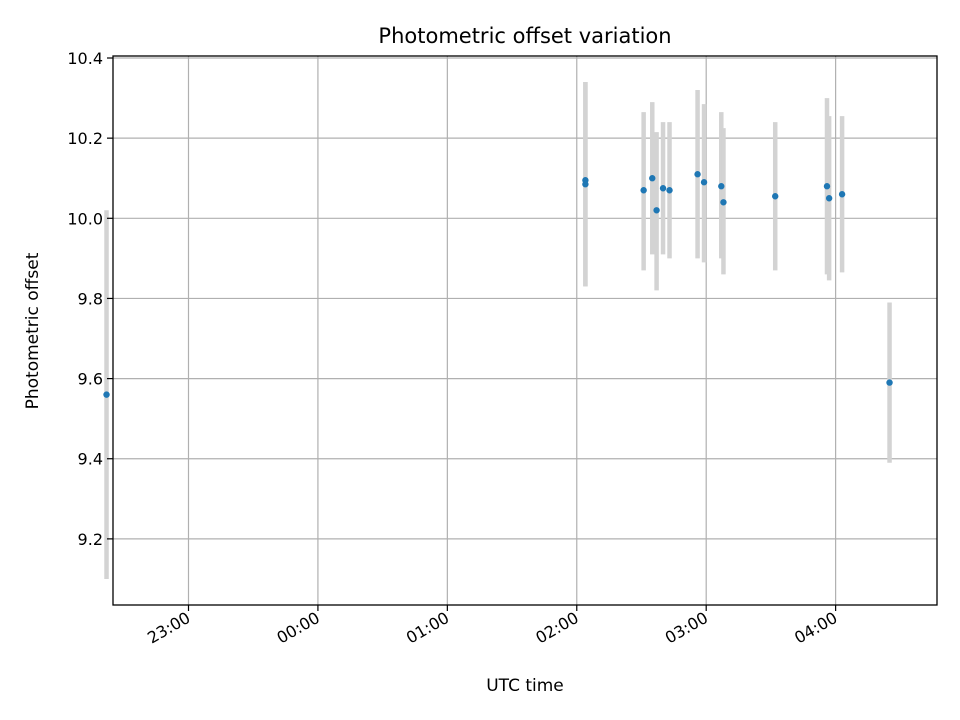  Describe the element at coordinates (90, 539) in the screenshot. I see `y-tick-label: 9.2` at that location.